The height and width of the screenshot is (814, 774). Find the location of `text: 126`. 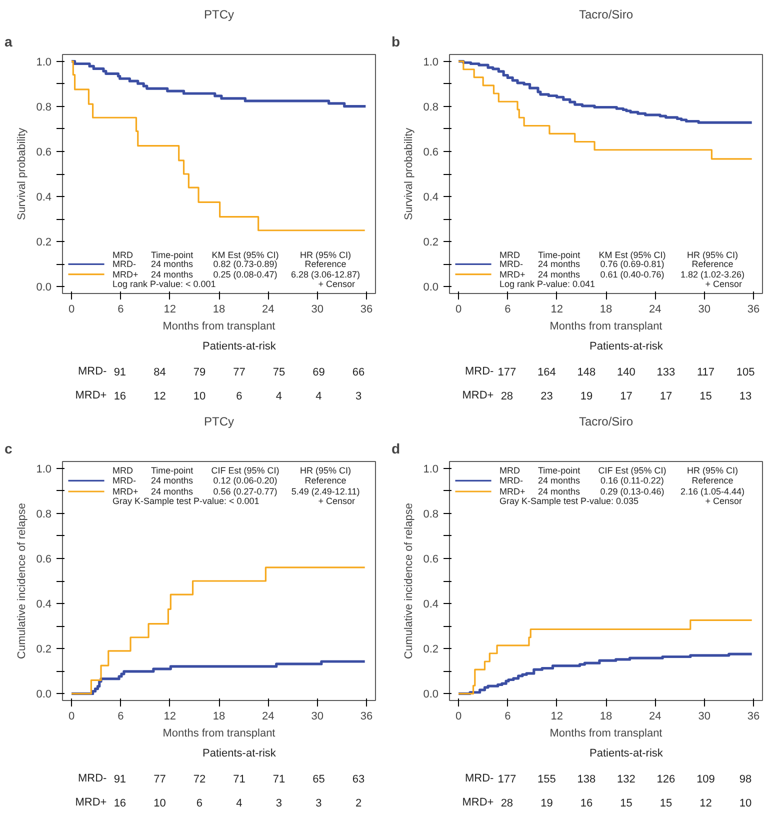

text: 126 is located at coordinates (666, 780).